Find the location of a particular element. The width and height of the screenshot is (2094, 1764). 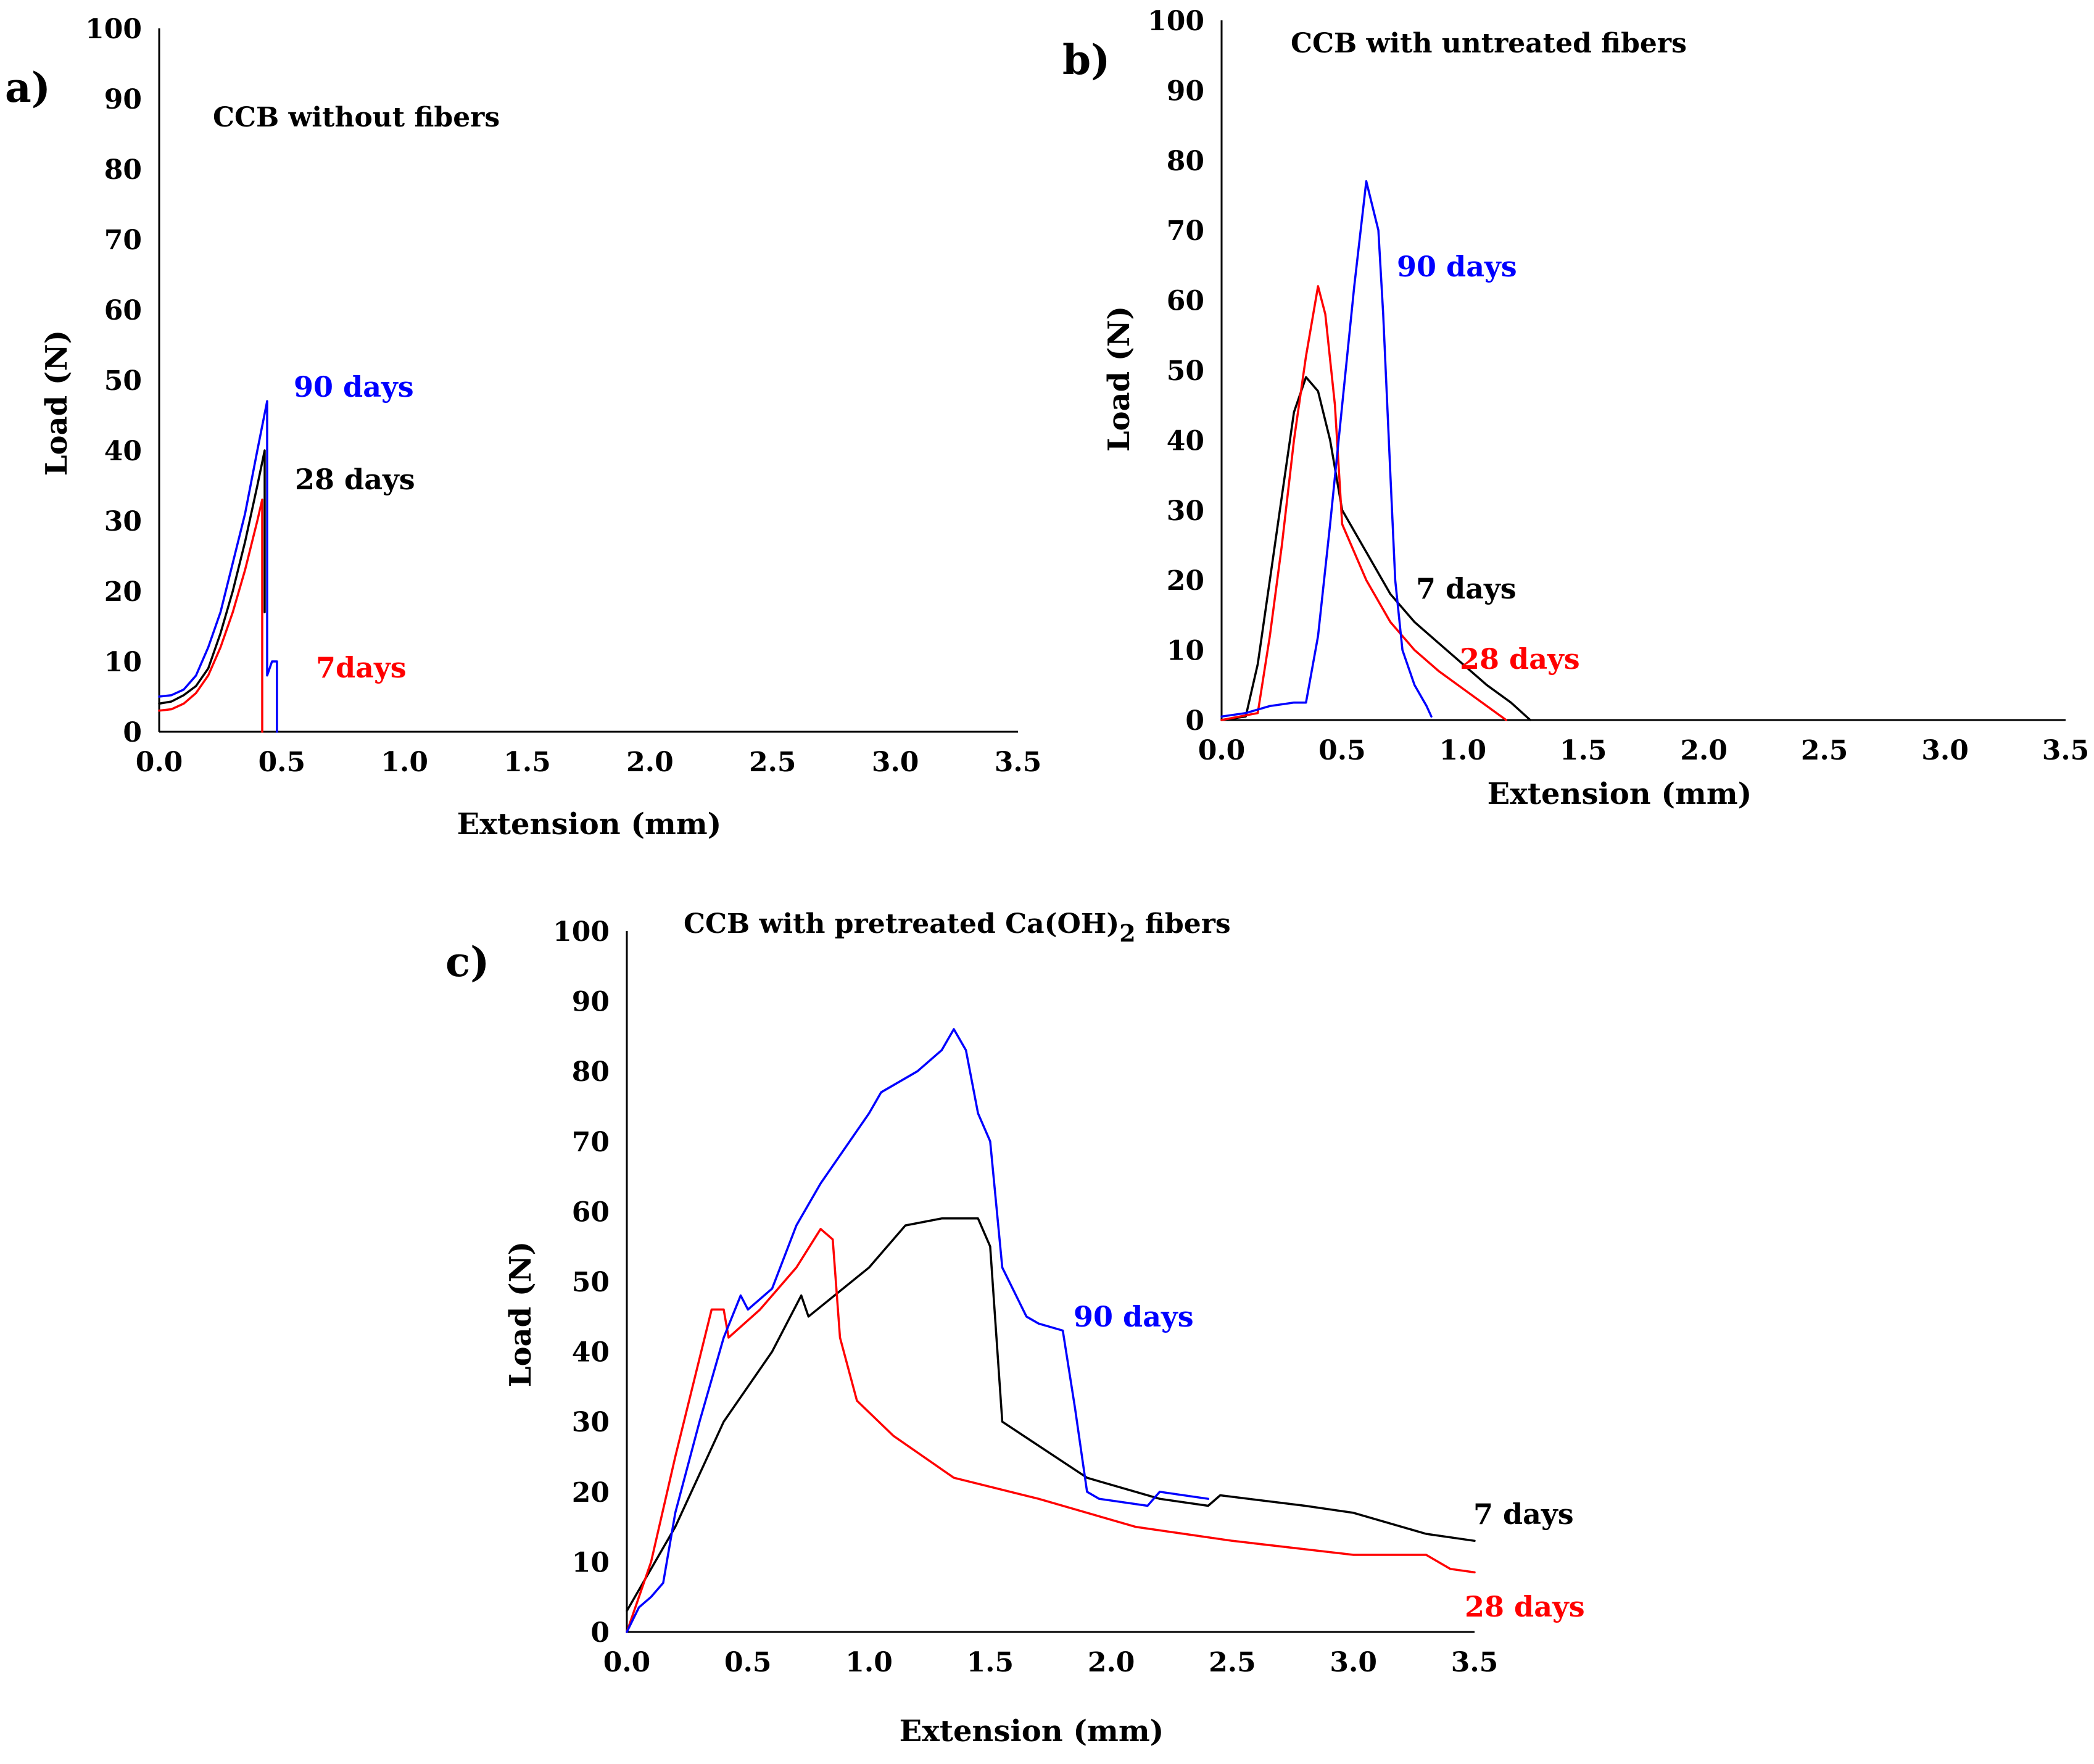

x-tick-label-a-6: 3.0 is located at coordinates (895, 762).